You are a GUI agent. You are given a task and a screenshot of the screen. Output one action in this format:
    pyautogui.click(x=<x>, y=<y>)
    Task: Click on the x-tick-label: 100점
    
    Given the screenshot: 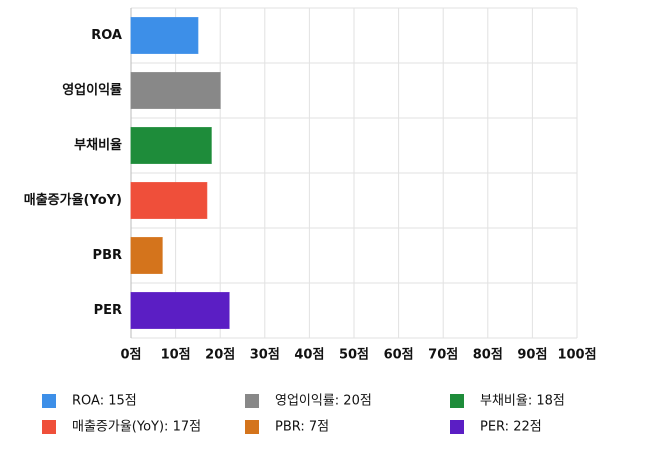 What is the action you would take?
    pyautogui.click(x=576, y=355)
    